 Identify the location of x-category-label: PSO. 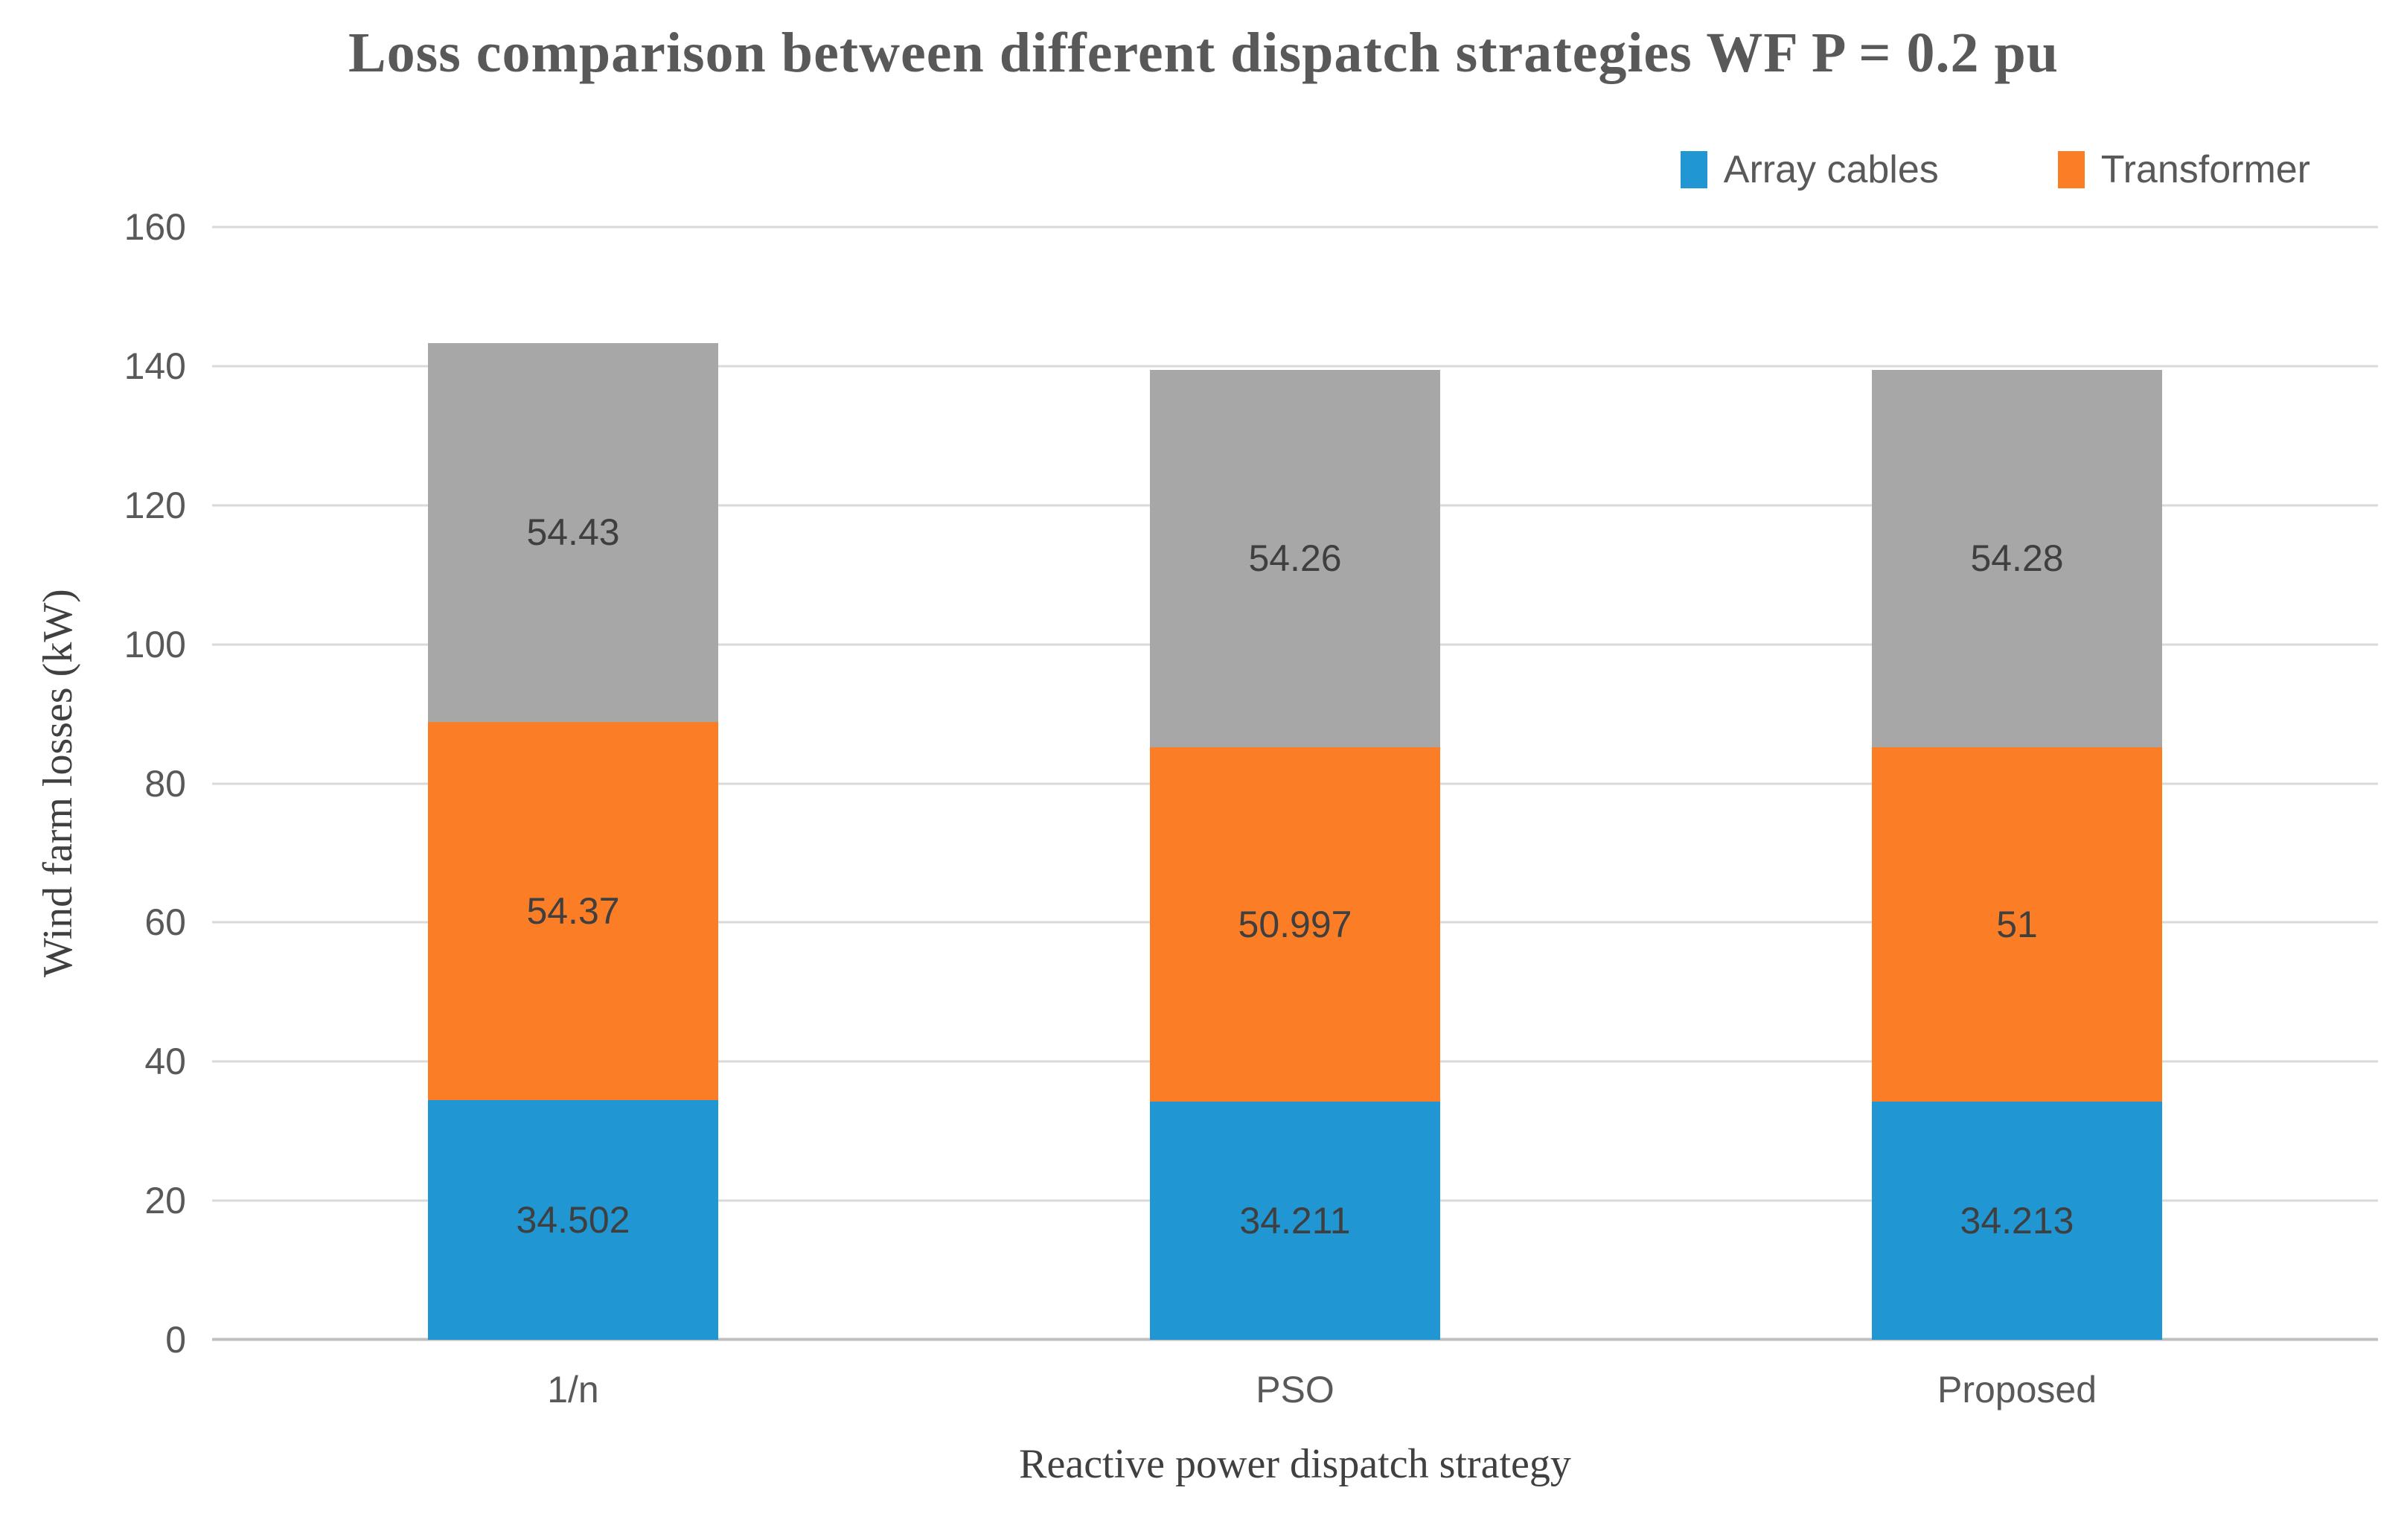
(1295, 1390).